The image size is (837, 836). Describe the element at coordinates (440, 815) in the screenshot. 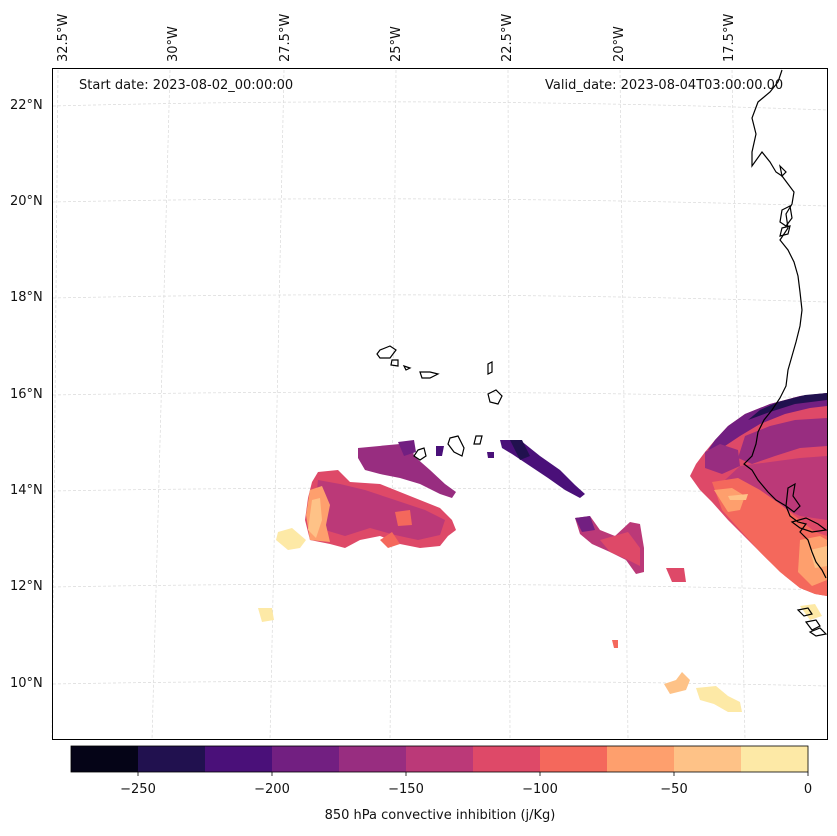

I see `colorbar-title: 850 hPa convective inhibition (j/Kg)` at that location.